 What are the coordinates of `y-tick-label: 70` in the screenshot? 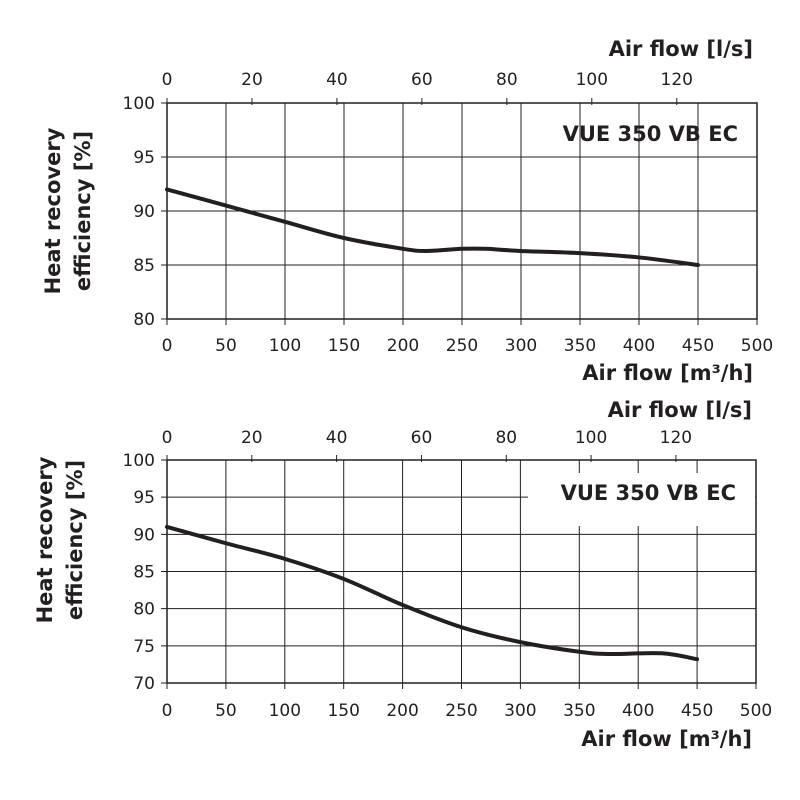 It's located at (144, 684).